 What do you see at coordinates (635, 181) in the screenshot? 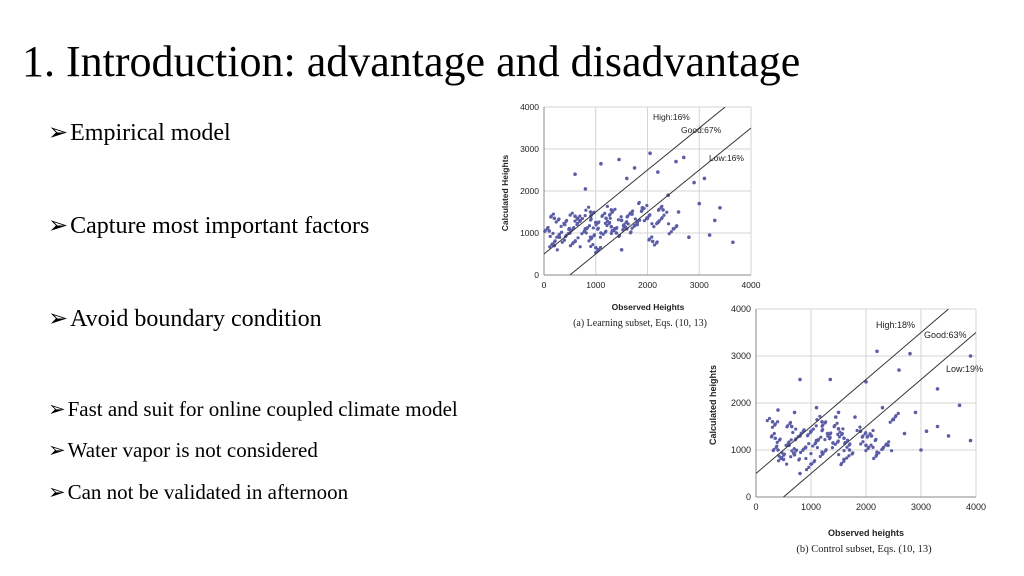
I see `reference-line-upper` at bounding box center [635, 181].